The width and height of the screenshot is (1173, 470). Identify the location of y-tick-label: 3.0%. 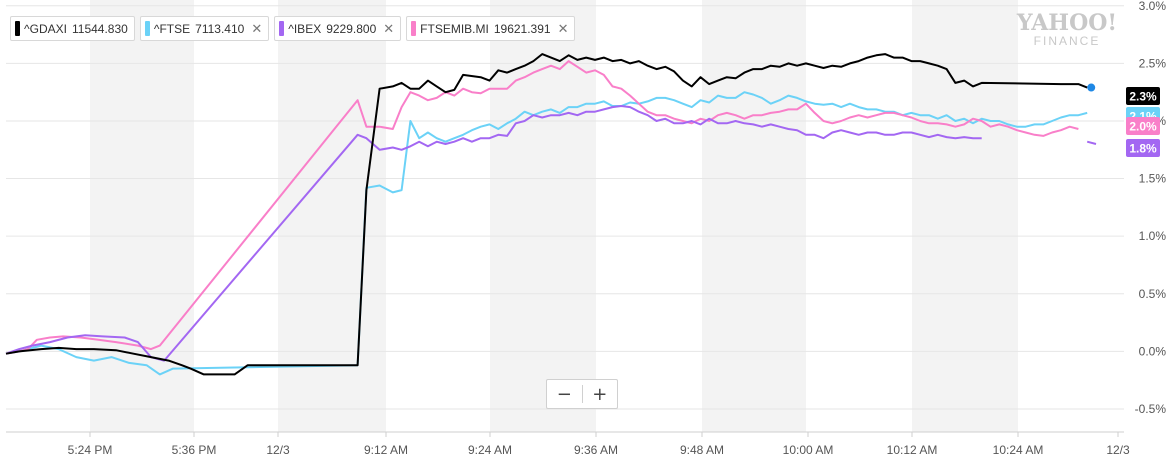
(1153, 6).